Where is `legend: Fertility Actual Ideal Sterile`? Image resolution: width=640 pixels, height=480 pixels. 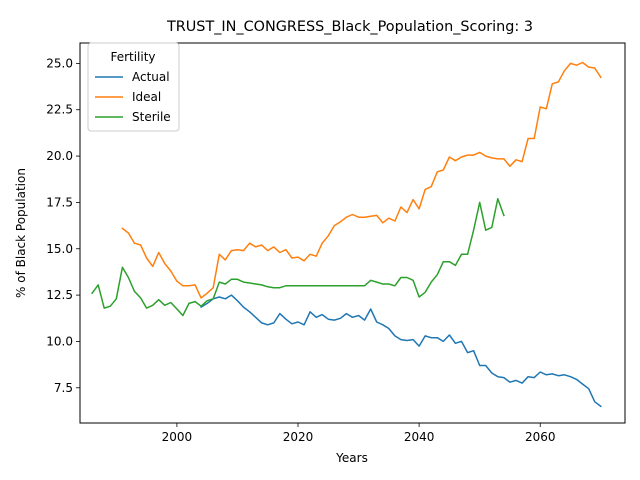 legend: Fertility Actual Ideal Sterile is located at coordinates (133, 87).